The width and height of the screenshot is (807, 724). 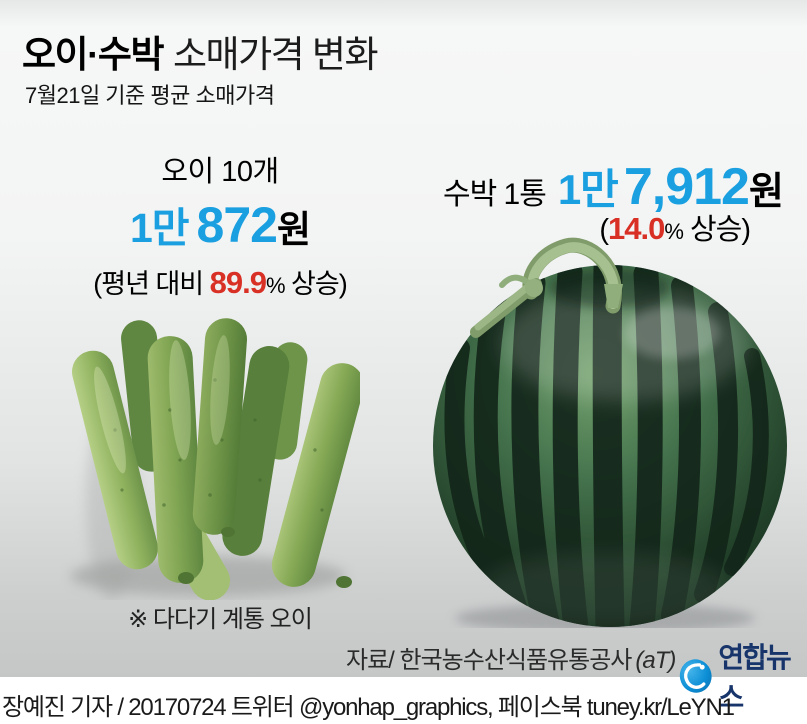 What do you see at coordinates (238, 282) in the screenshot?
I see `cucumber-change-percent: 89.9` at bounding box center [238, 282].